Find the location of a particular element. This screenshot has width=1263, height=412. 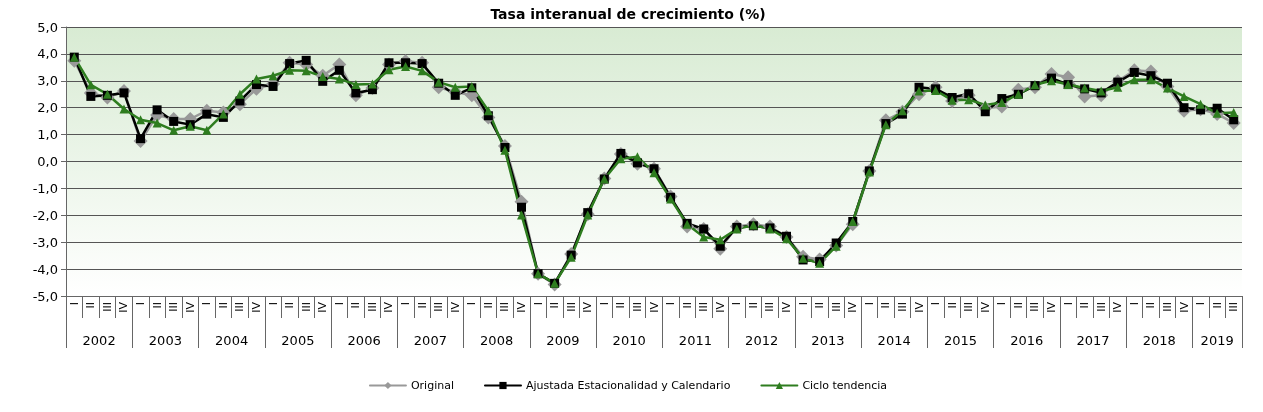

y-tick-label: 2,0 is located at coordinates (47, 108).